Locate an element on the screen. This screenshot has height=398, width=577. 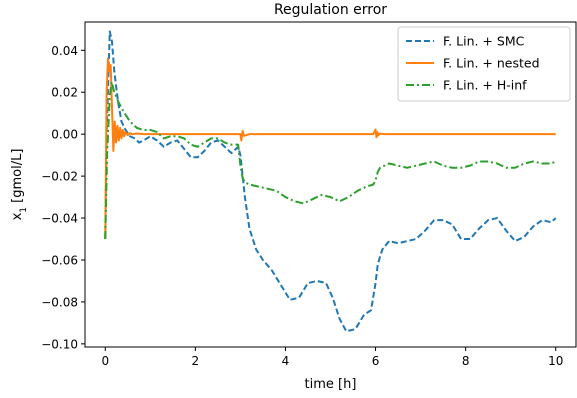
y-axis-label-sub: 1 is located at coordinates (24, 210).